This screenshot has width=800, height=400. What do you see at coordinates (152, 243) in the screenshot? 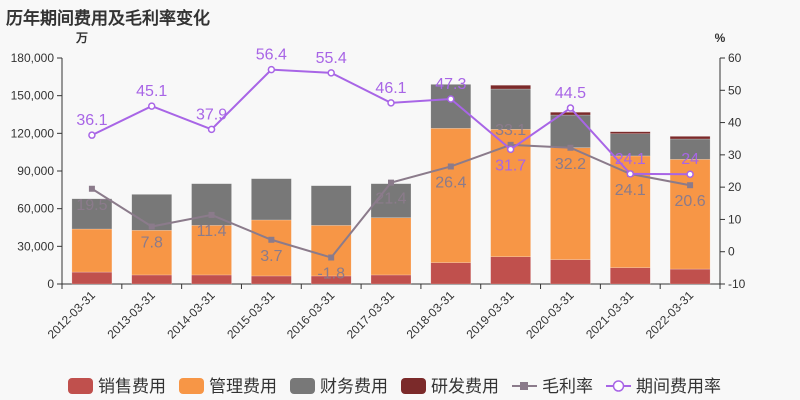
I see `data-label-毛利率: 7.8` at bounding box center [152, 243].